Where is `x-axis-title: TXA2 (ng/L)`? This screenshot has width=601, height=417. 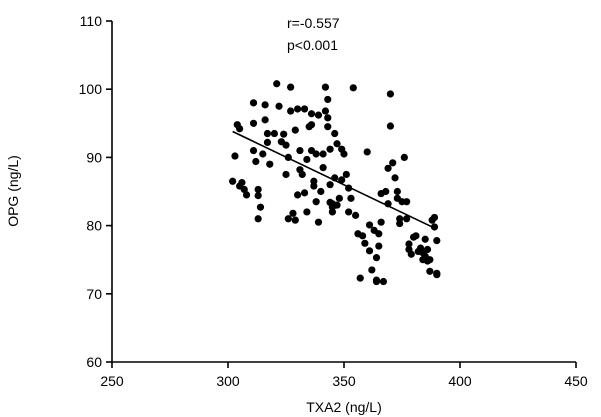
x-axis-title: TXA2 (ng/L) is located at coordinates (343, 407).